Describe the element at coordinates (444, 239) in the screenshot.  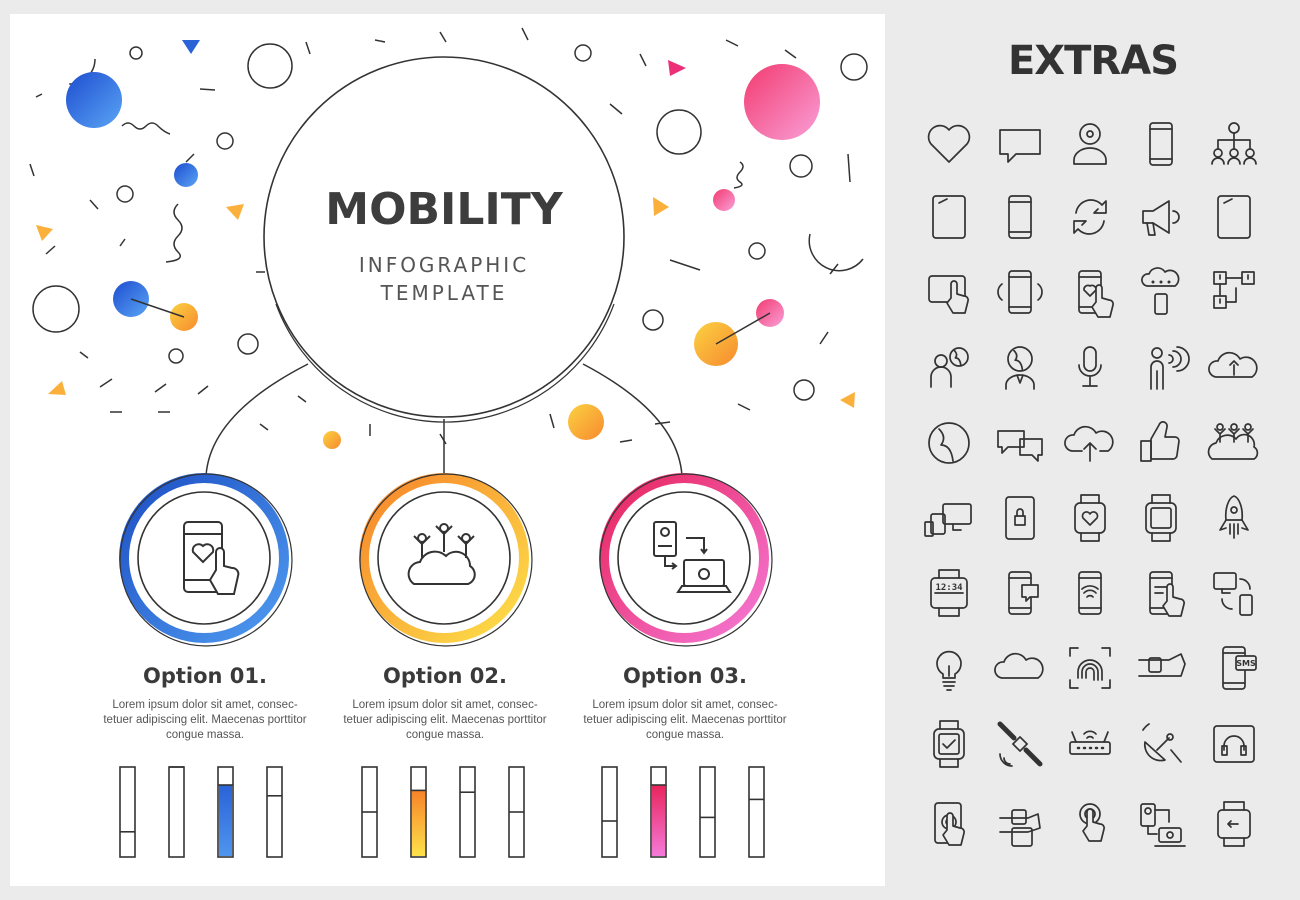
I see `main-title-circle: MOBILITY INFOGRAPHIC TEMPLATE` at that location.